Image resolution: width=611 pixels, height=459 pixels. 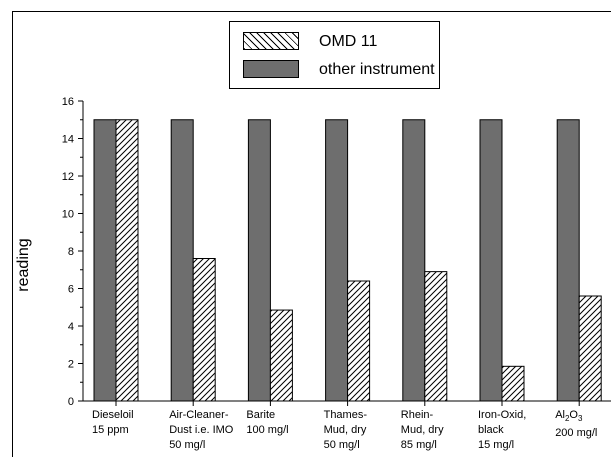 I want to click on y-tick-label: 0, so click(x=71, y=402).